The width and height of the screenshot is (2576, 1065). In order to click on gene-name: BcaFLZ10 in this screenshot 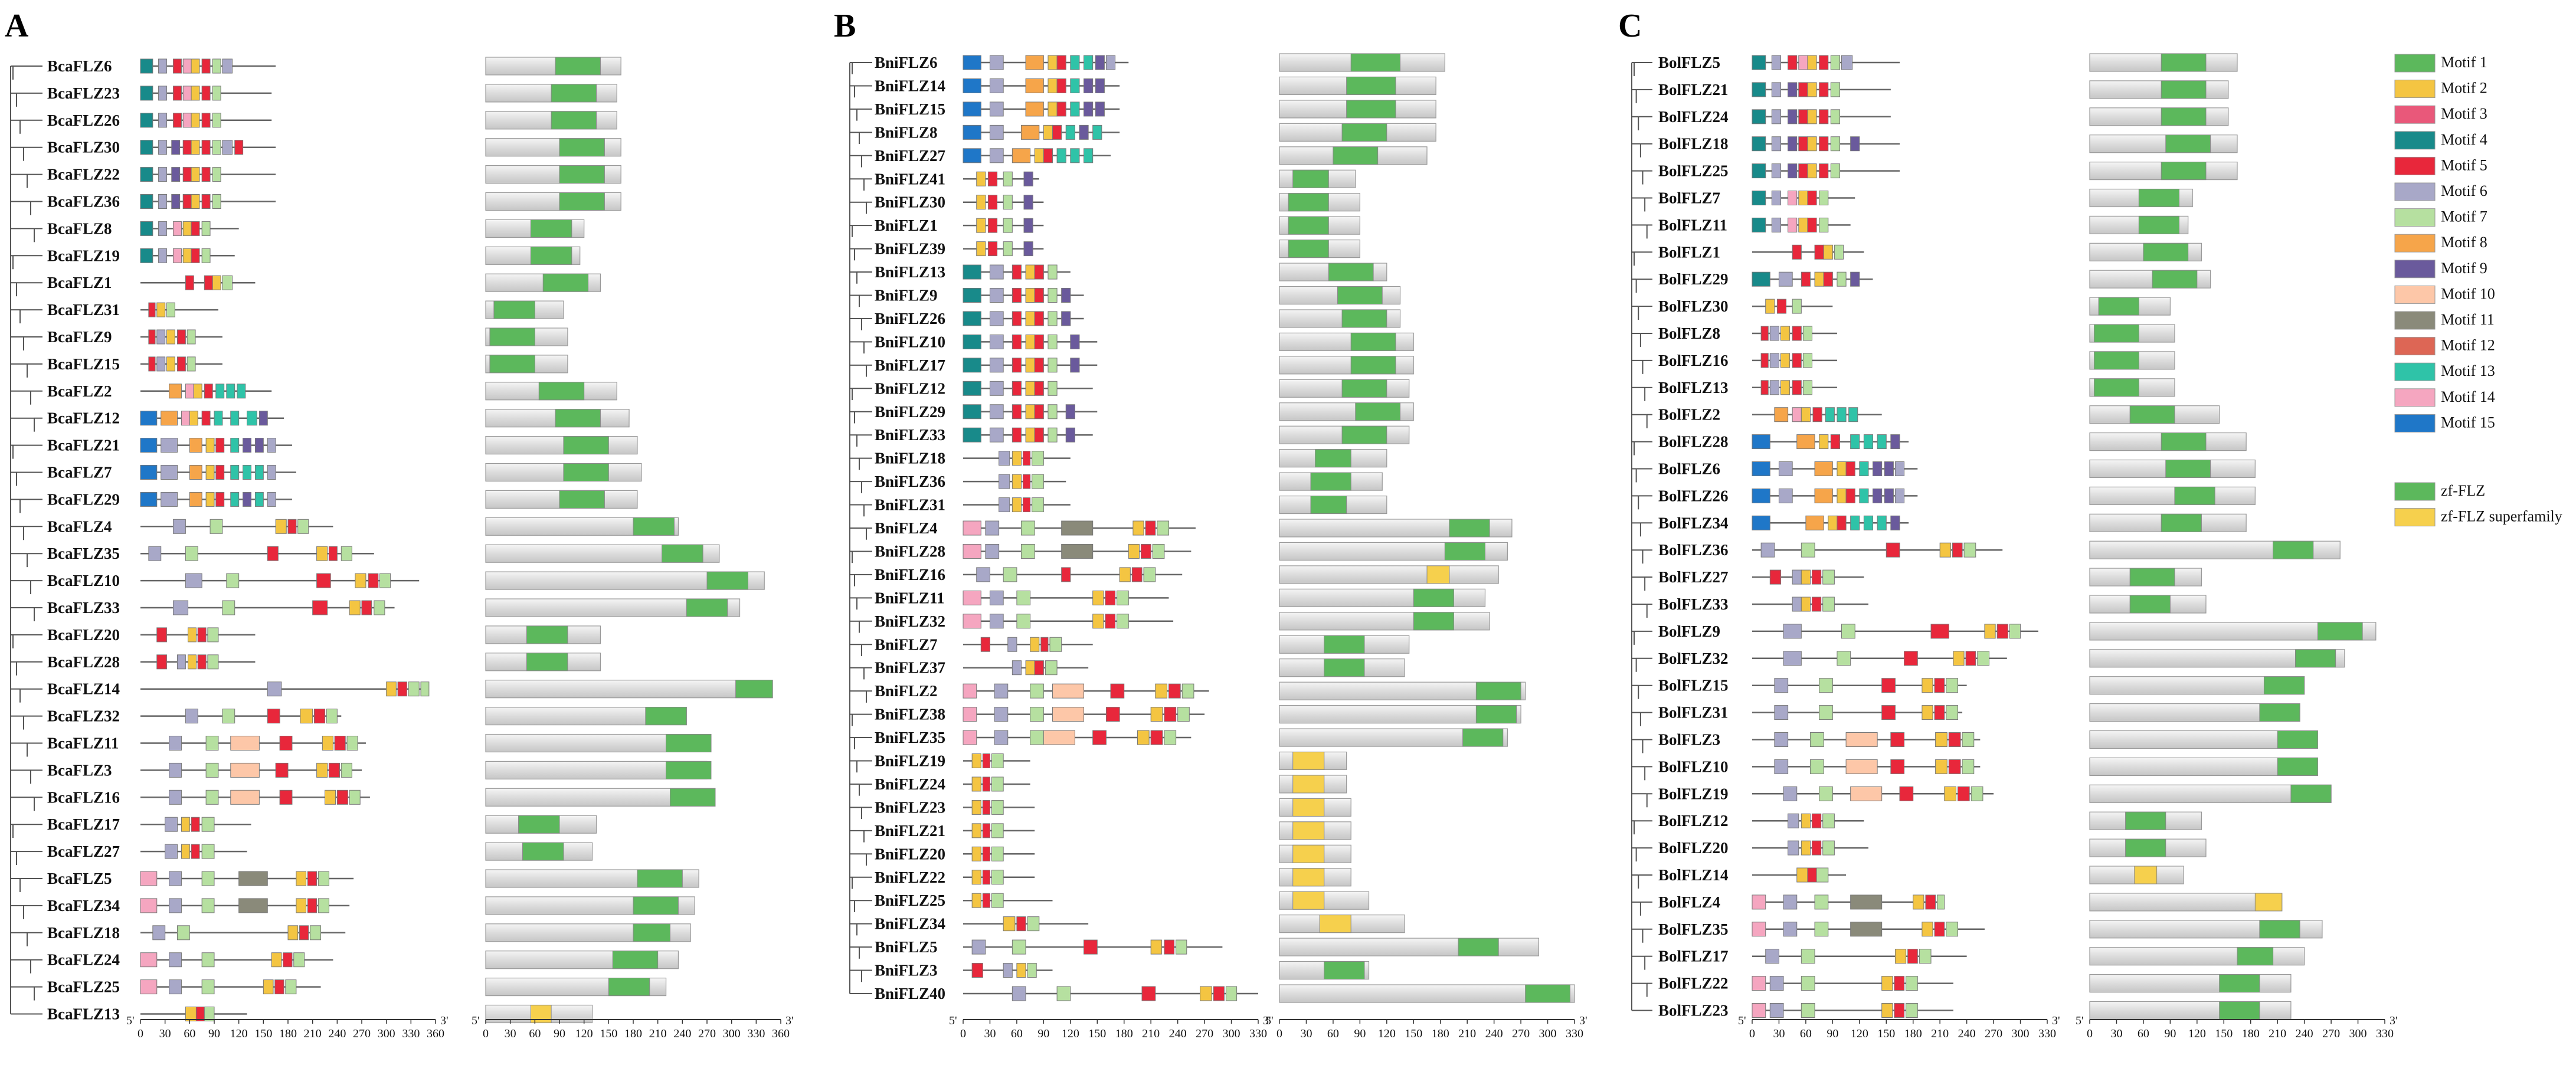, I will do `click(83, 580)`.